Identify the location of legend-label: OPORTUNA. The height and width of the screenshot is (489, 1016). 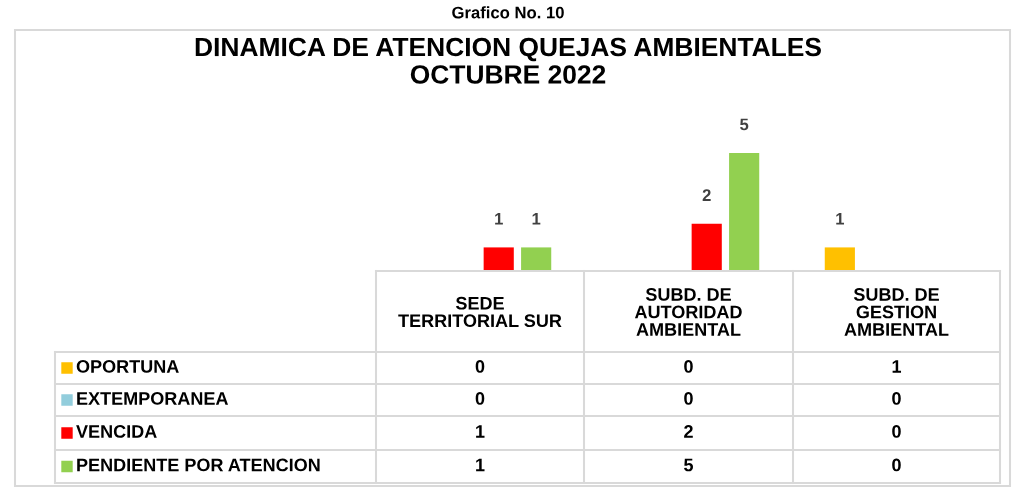
(127, 366).